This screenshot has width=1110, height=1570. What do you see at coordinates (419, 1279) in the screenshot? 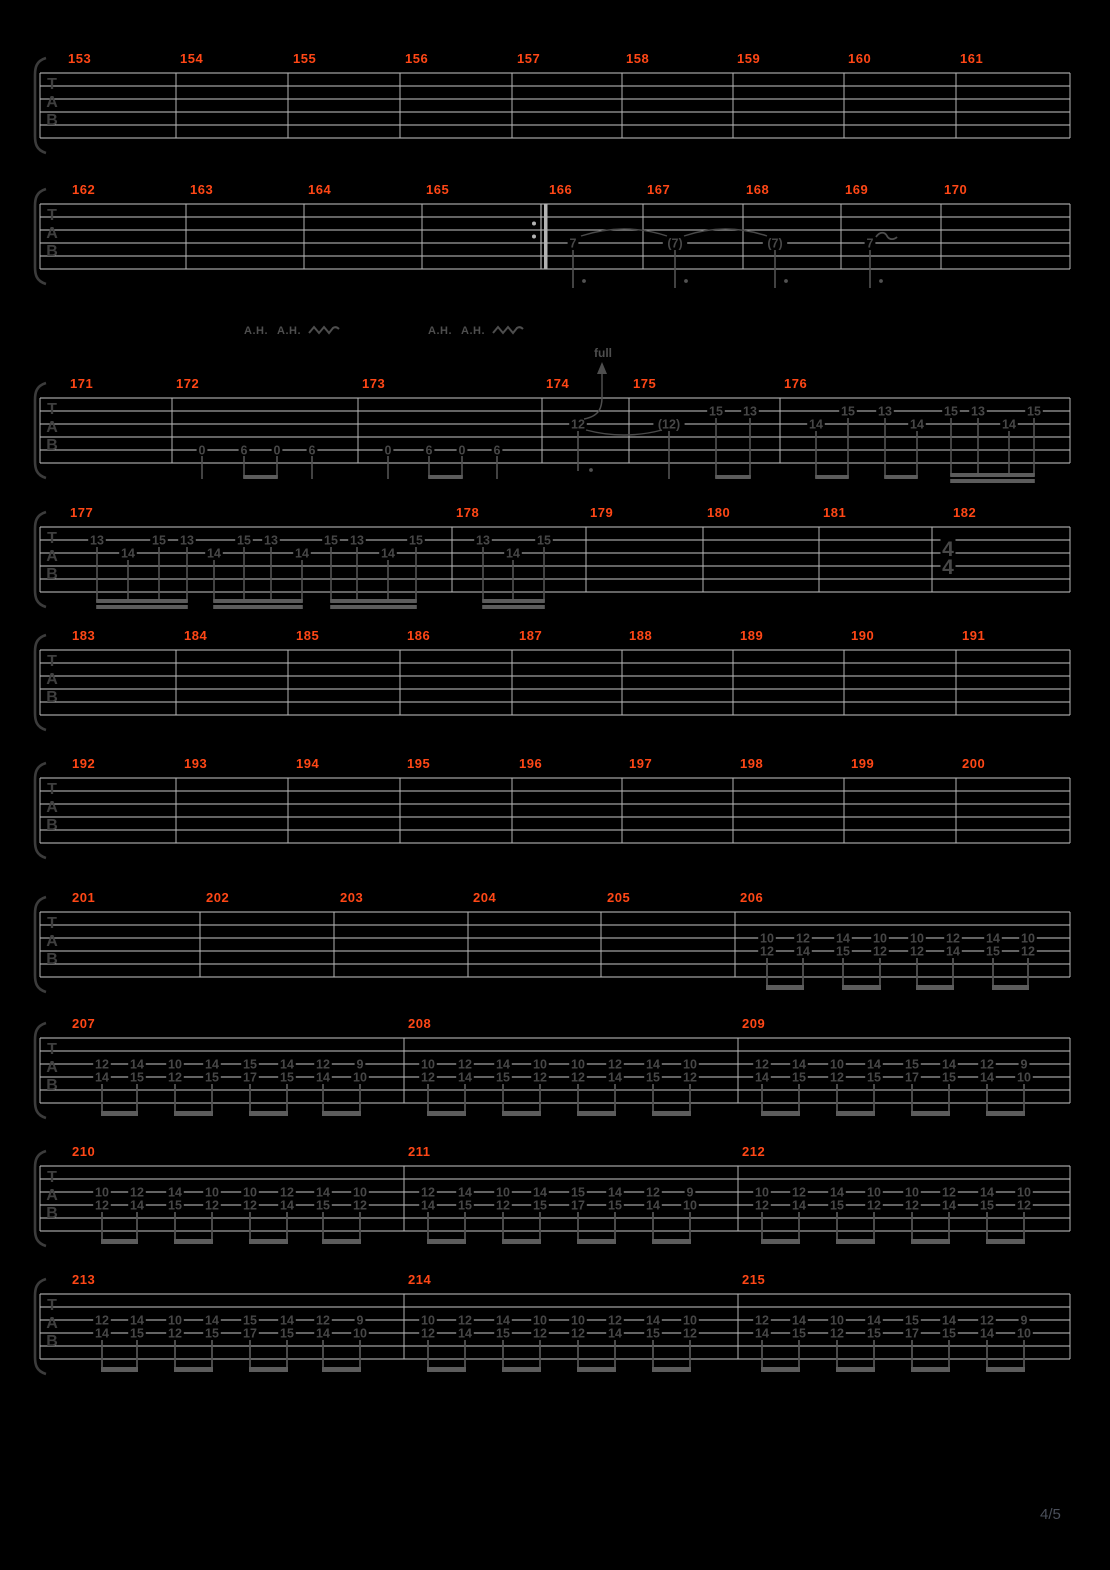
I see `measure-number: 214` at bounding box center [419, 1279].